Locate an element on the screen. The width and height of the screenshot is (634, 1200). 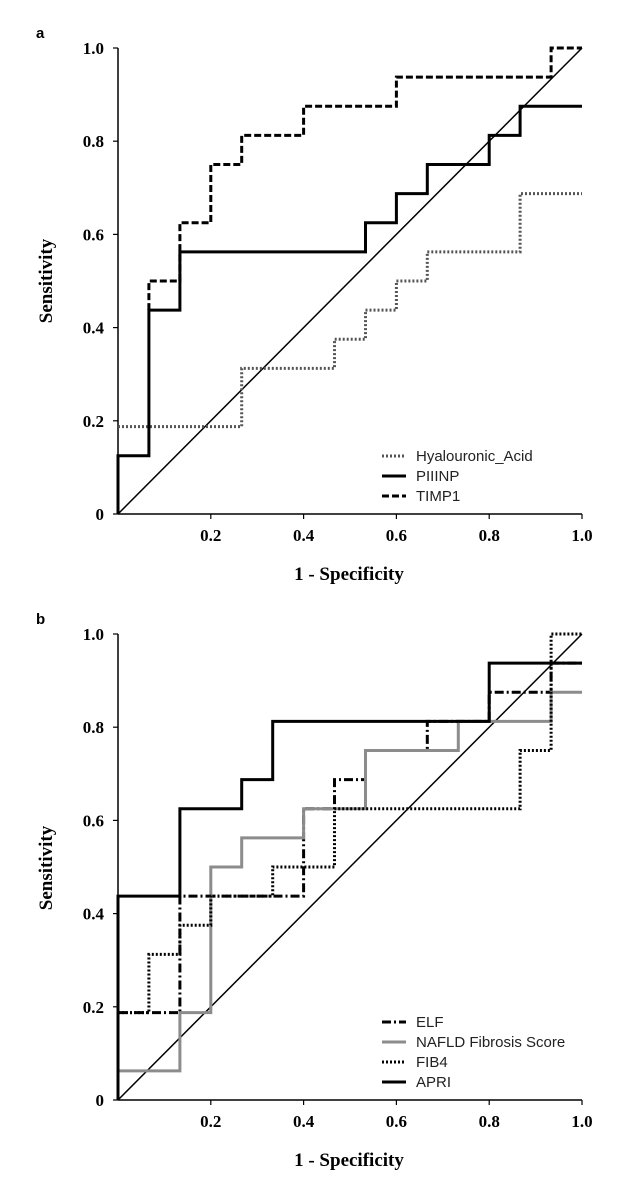
y-axis-title-a: Sensitivity is located at coordinates (46, 280).